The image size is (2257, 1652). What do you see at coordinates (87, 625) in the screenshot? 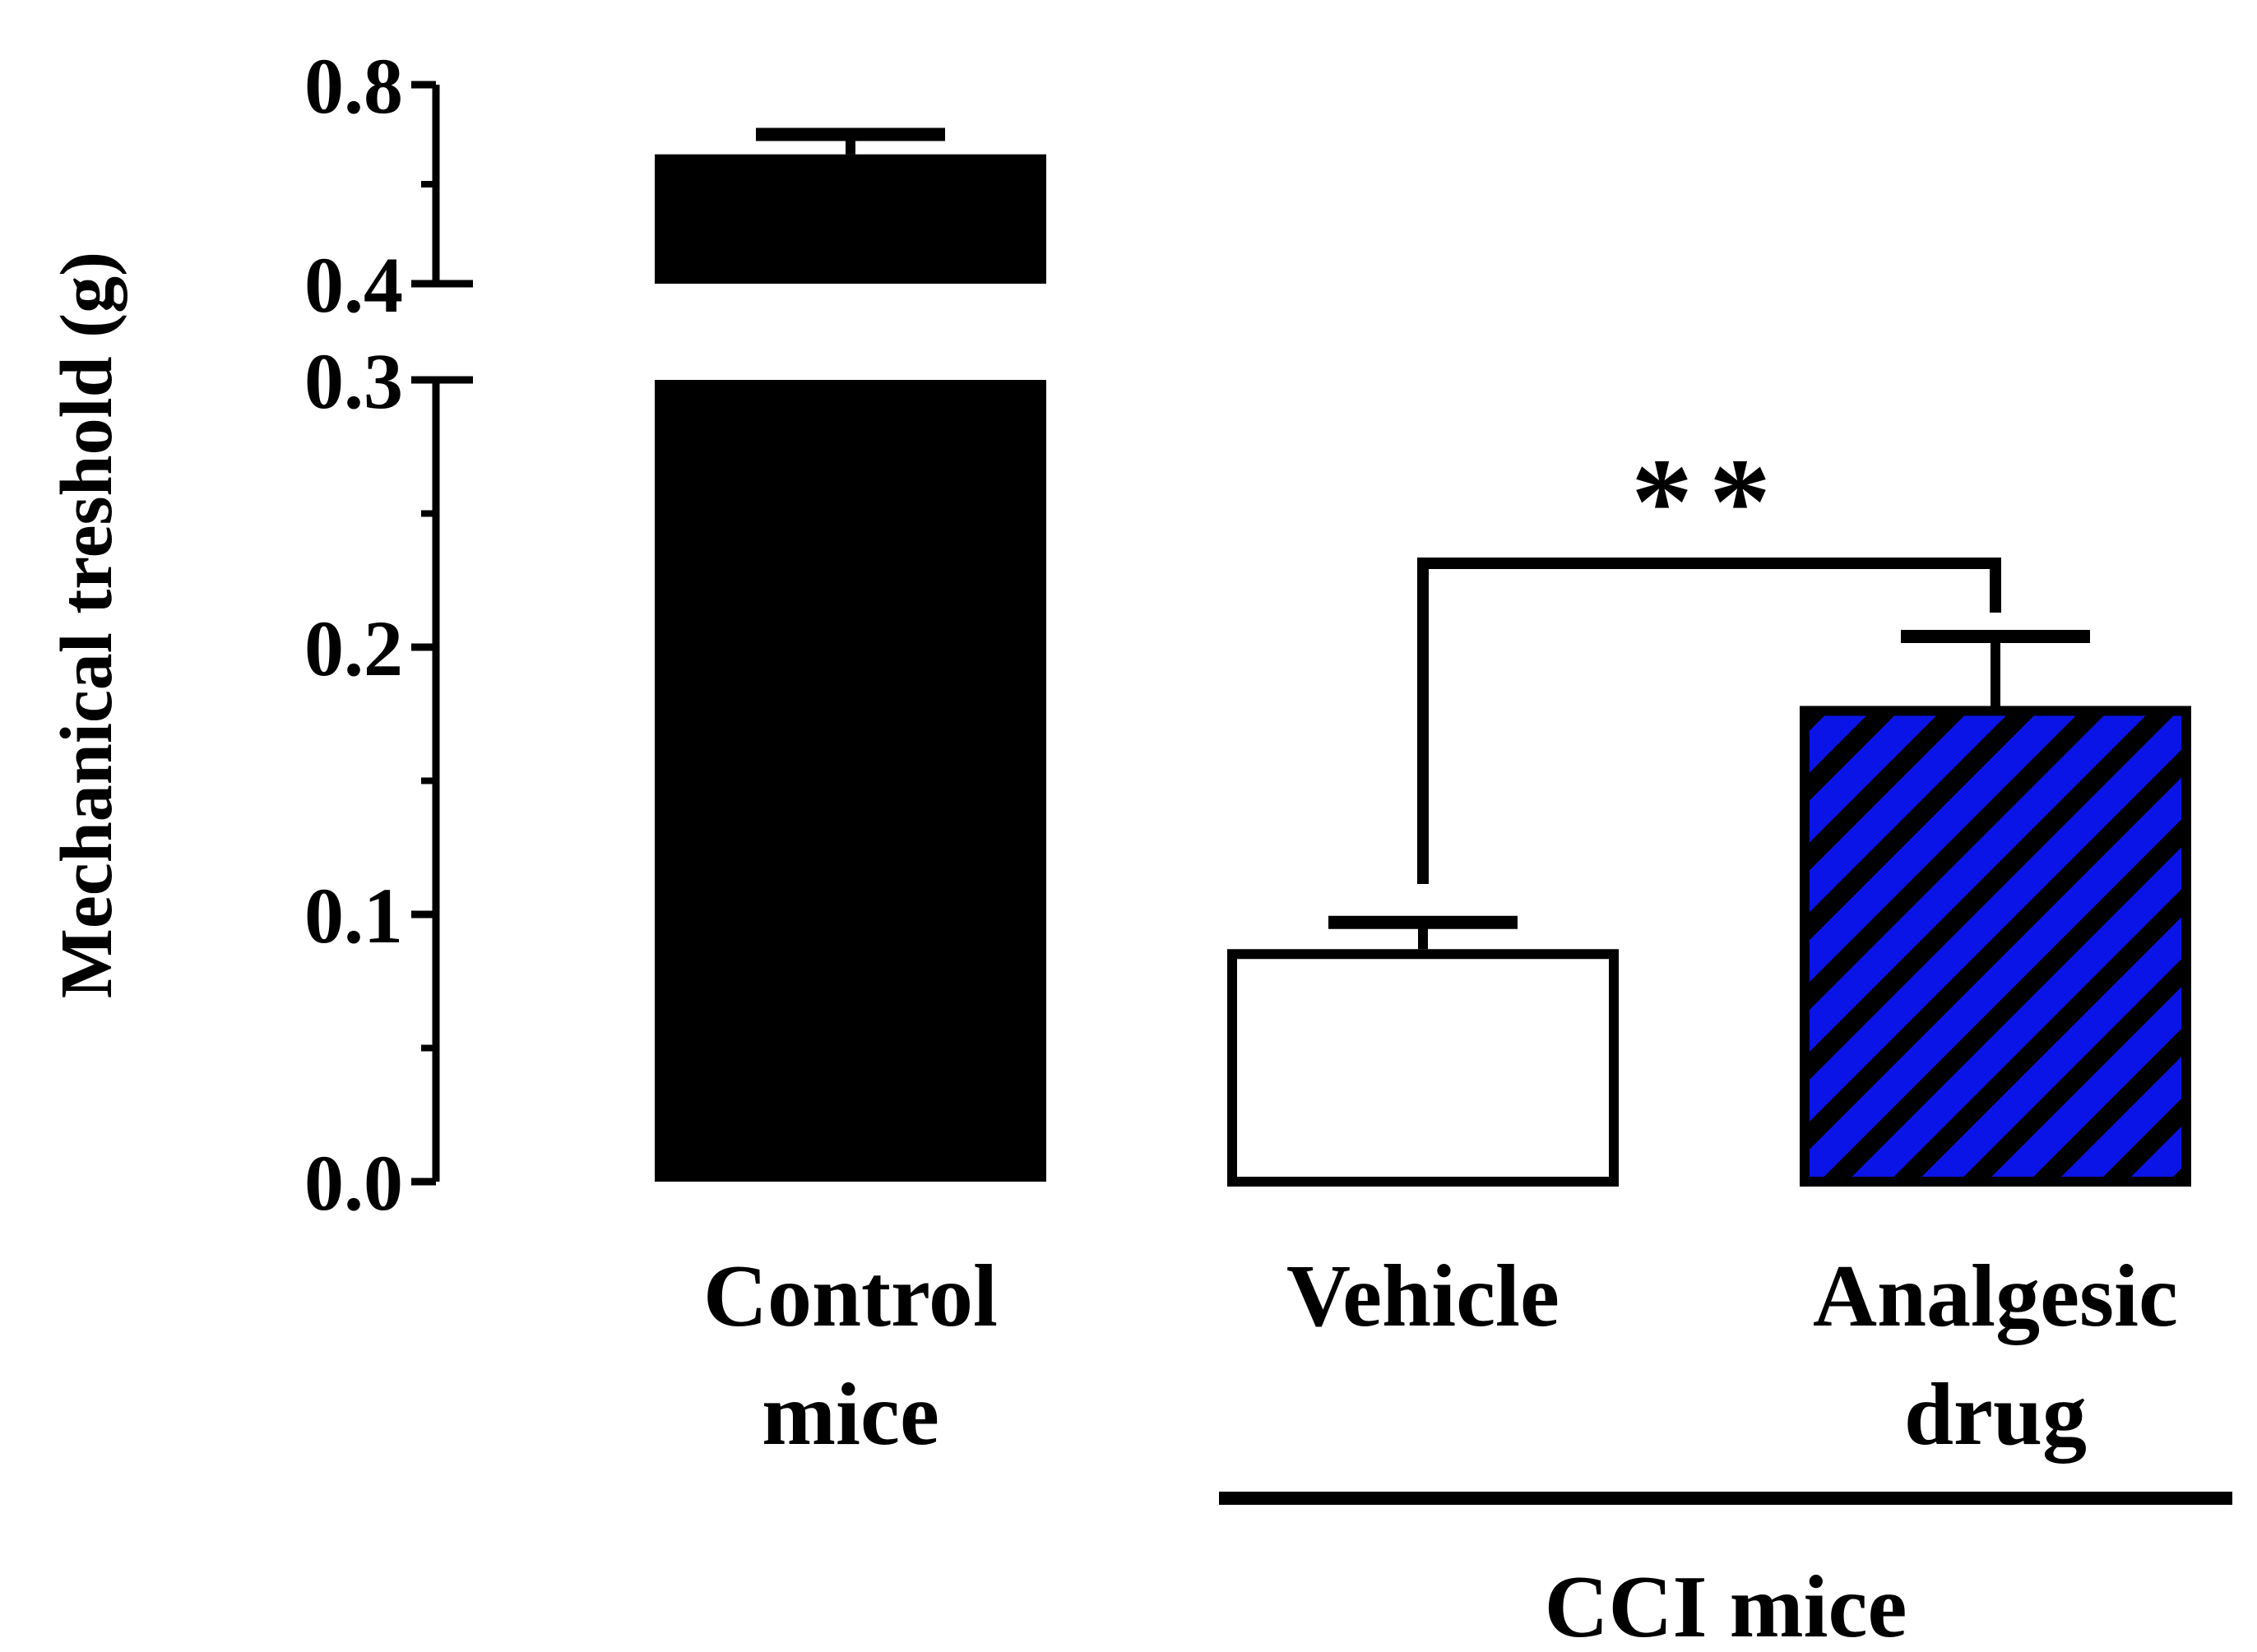
I see `y-axis-label: Mechanical treshold (g)` at bounding box center [87, 625].